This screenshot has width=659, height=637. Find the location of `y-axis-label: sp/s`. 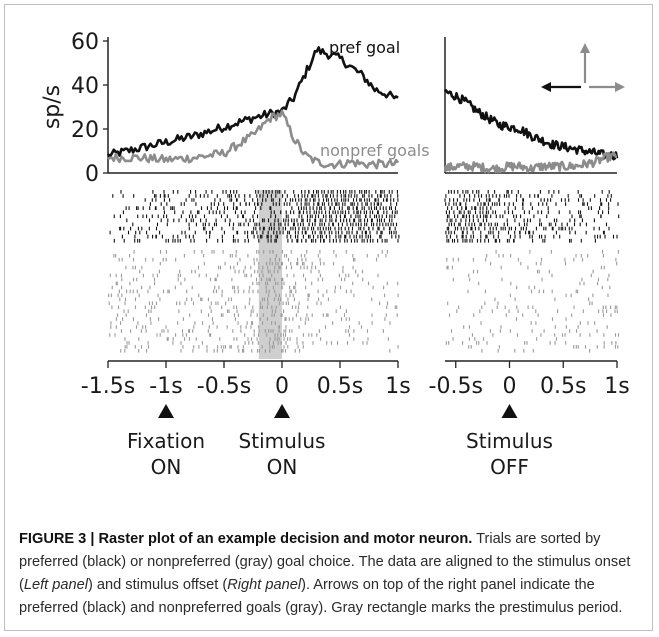

y-axis-label: sp/s is located at coordinates (52, 107).